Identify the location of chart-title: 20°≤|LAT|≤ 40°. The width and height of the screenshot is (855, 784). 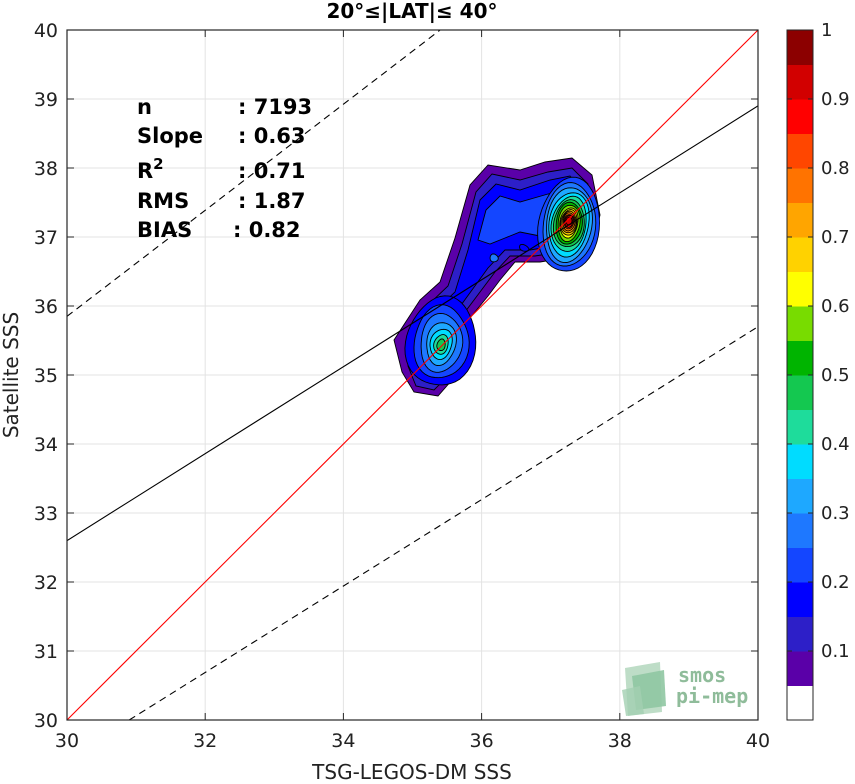
(411, 11).